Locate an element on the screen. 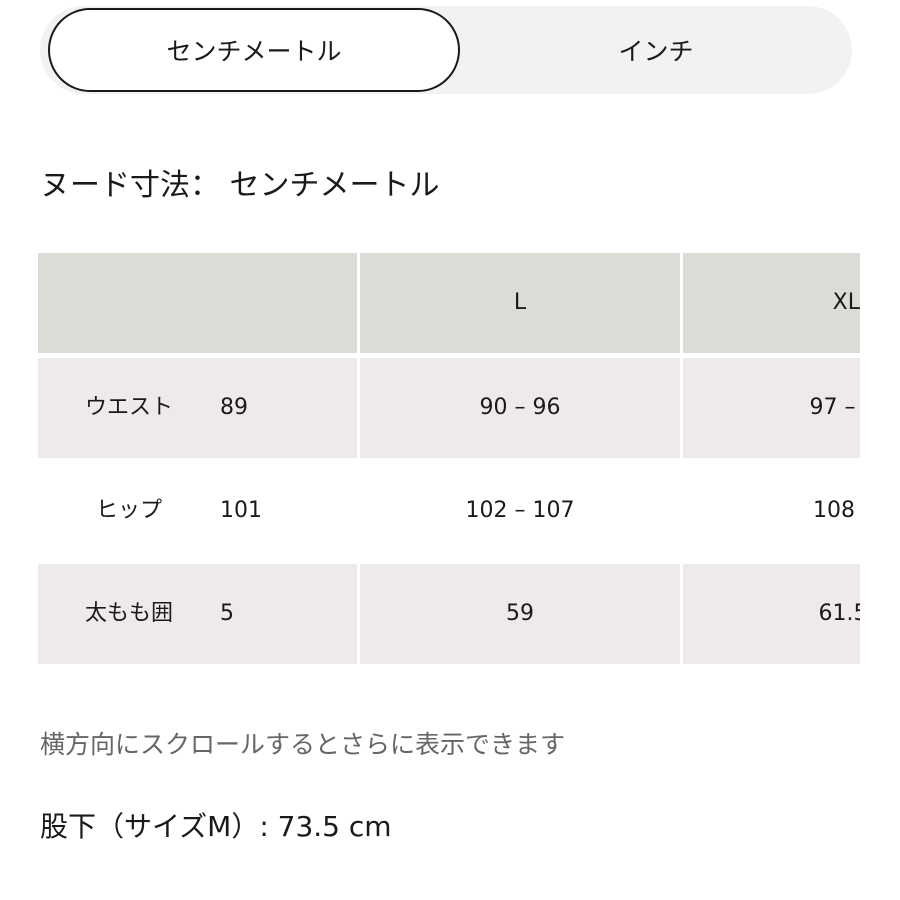 The height and width of the screenshot is (900, 900). cell-value: 59 is located at coordinates (520, 613).